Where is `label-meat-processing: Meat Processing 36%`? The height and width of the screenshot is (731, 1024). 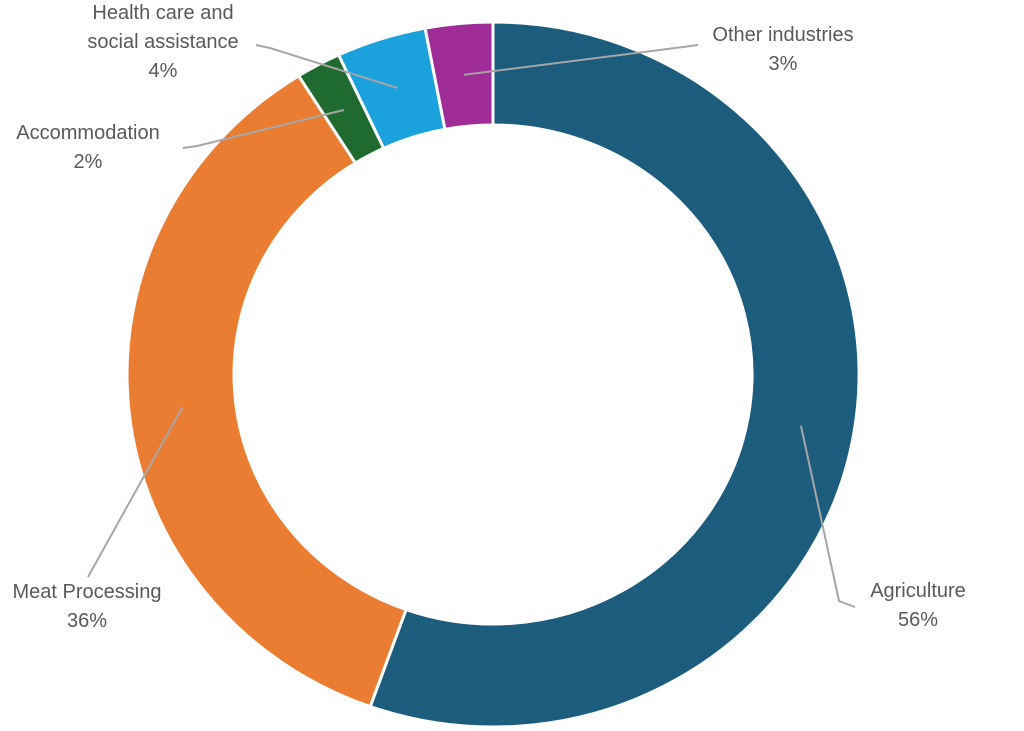 label-meat-processing: Meat Processing 36% is located at coordinates (98, 607).